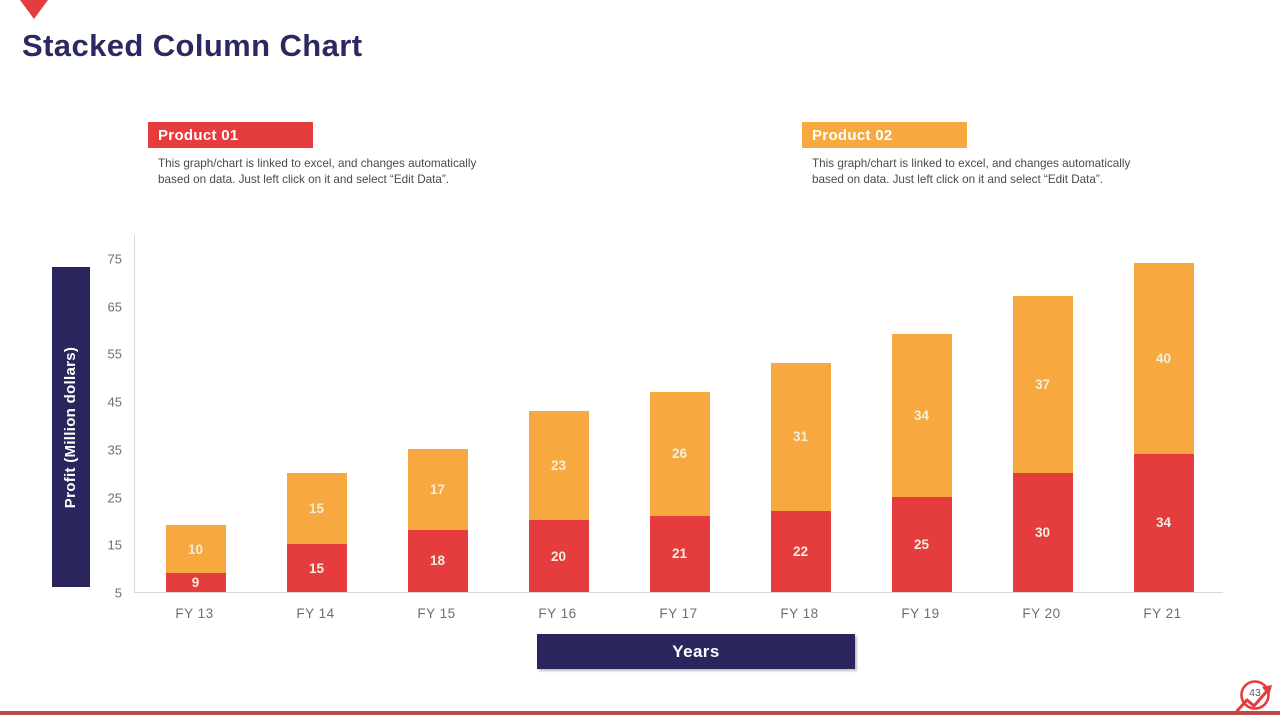  What do you see at coordinates (114, 307) in the screenshot?
I see `y-tick-label: 65` at bounding box center [114, 307].